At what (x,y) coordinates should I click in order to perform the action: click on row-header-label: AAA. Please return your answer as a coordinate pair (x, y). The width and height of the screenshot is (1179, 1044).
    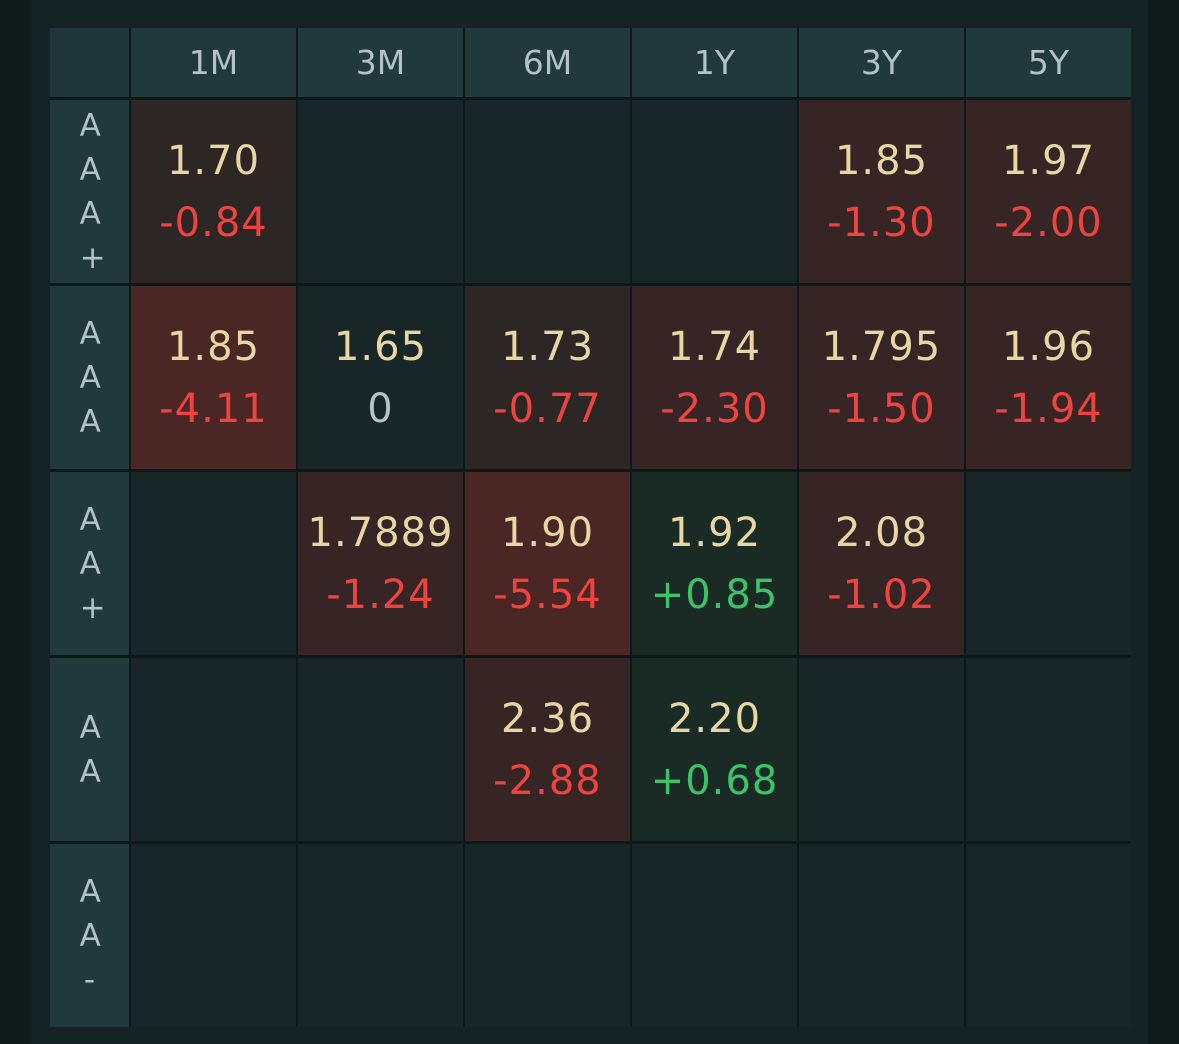
    Looking at the image, I should click on (90, 377).